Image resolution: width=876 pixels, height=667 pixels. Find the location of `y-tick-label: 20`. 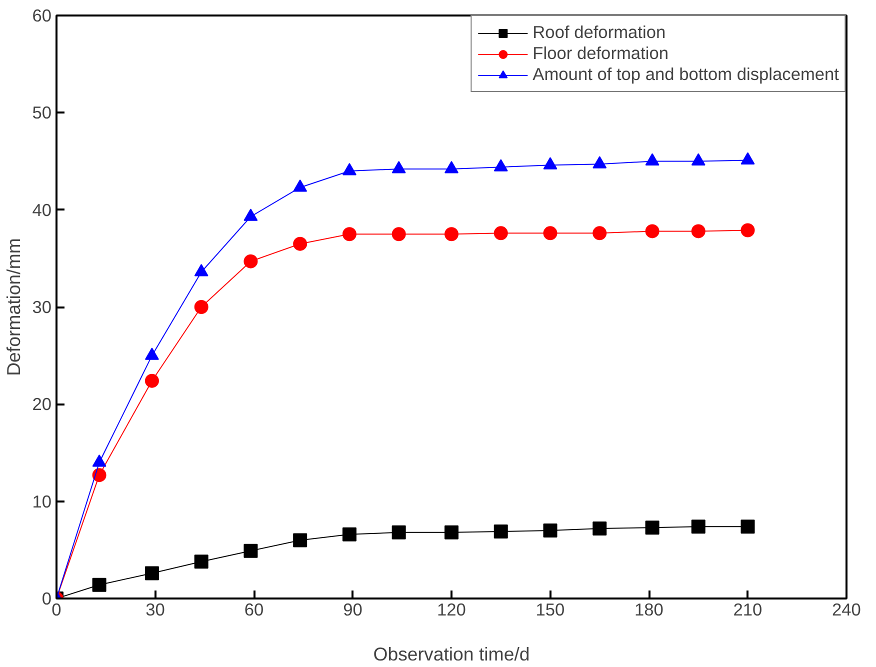

y-tick-label: 20 is located at coordinates (42, 404).